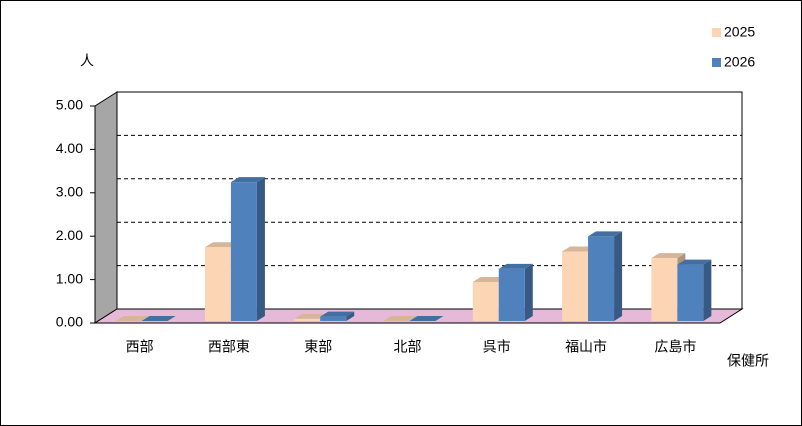 This screenshot has height=426, width=802. What do you see at coordinates (229, 347) in the screenshot?
I see `x-tick-label: 西部東` at bounding box center [229, 347].